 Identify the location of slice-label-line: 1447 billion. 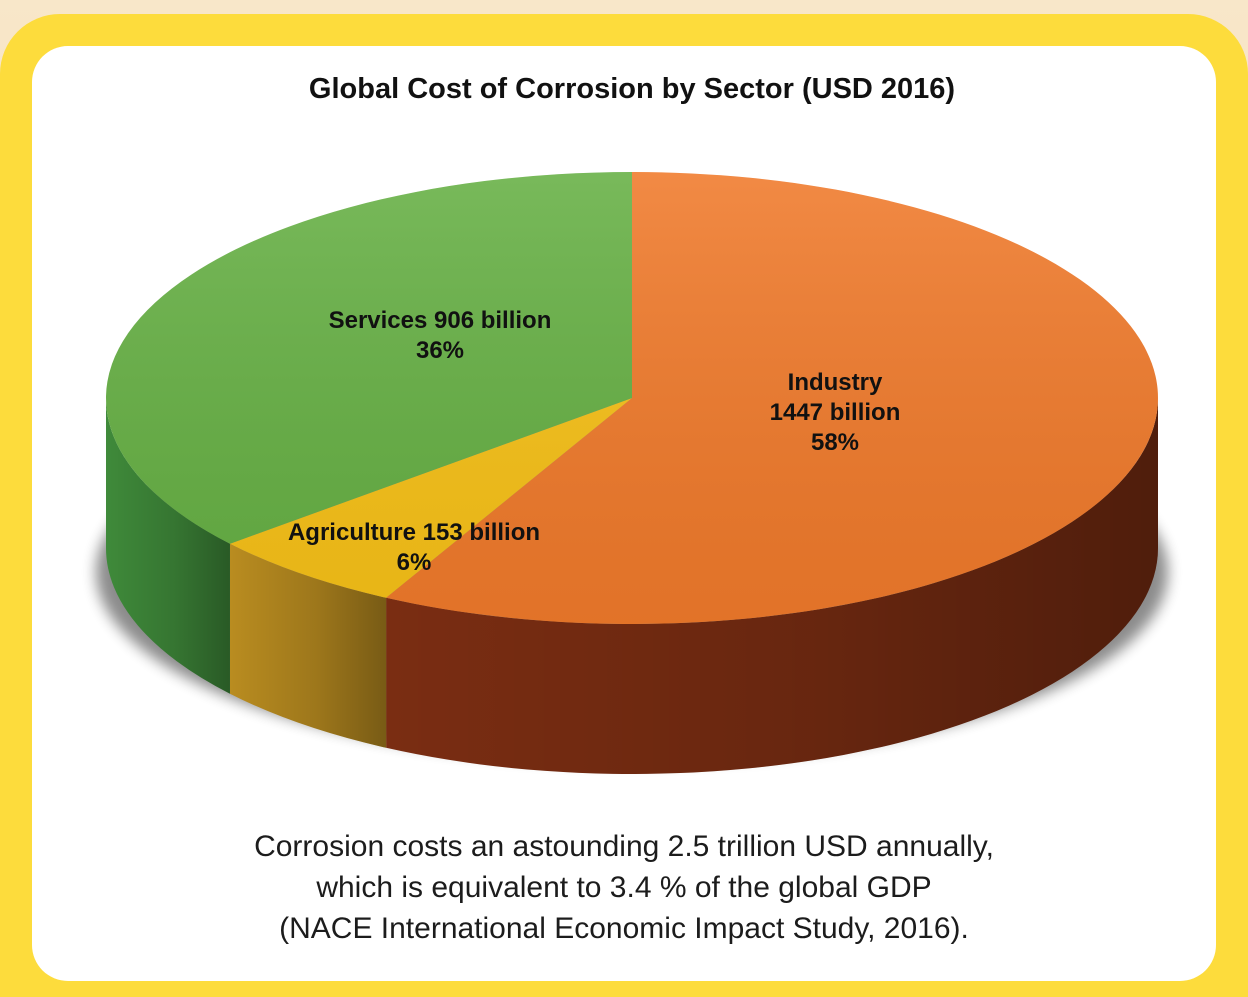
(835, 412).